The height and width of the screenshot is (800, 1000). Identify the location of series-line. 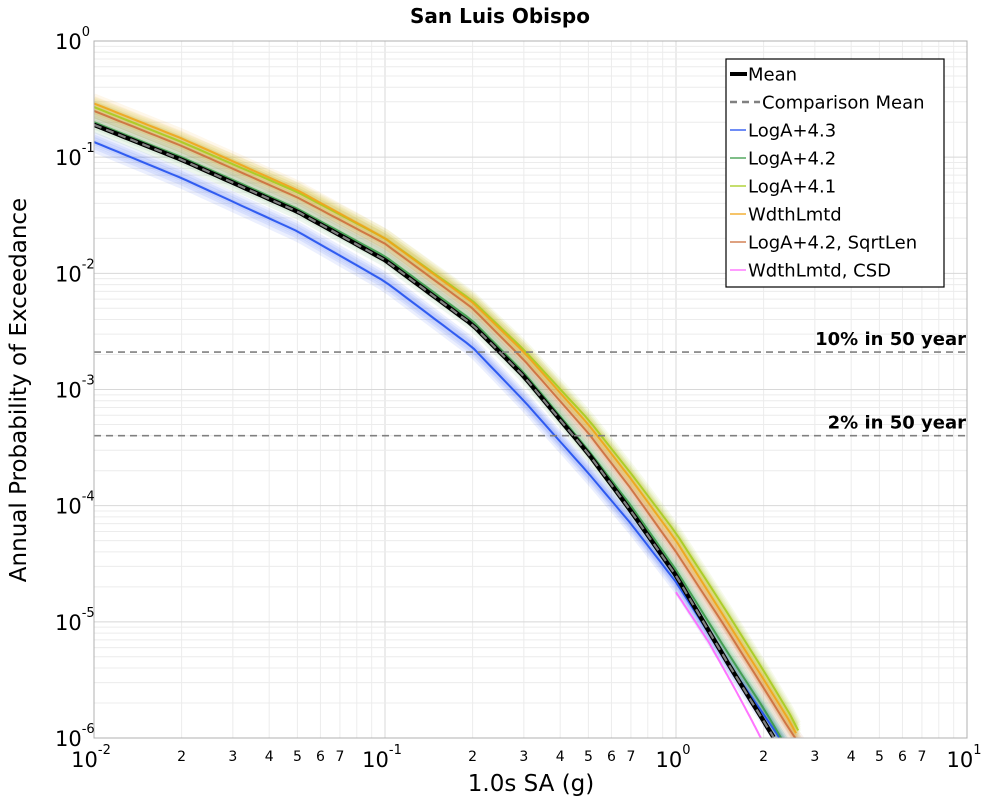
(718, 664).